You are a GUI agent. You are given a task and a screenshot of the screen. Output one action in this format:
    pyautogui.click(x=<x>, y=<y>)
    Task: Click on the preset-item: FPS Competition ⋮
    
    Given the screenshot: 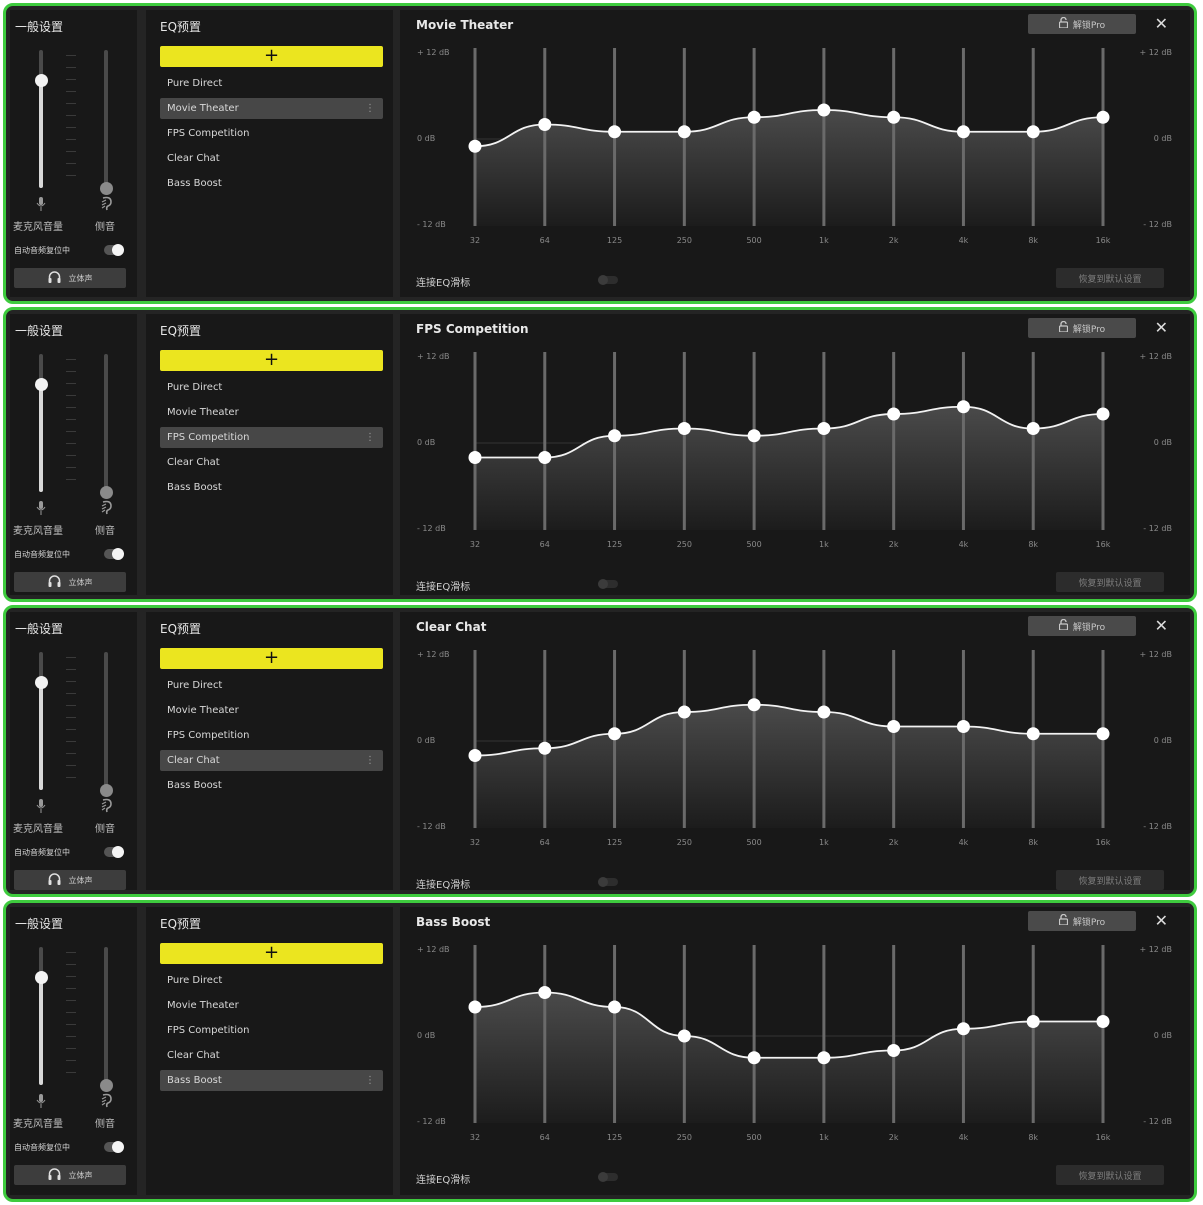 What is the action you would take?
    pyautogui.click(x=271, y=437)
    